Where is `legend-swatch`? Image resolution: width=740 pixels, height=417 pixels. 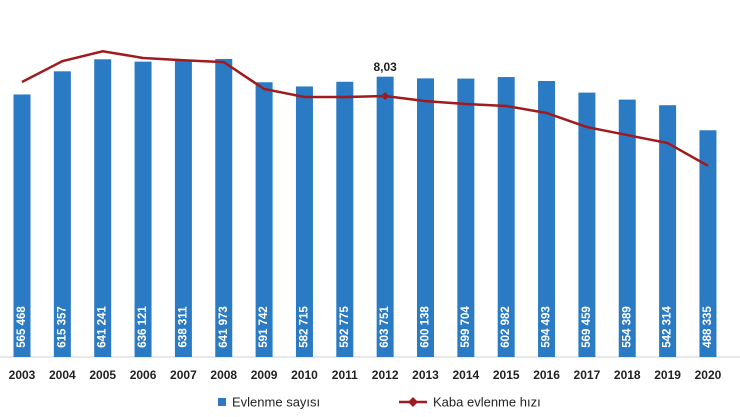
legend-swatch is located at coordinates (222, 402).